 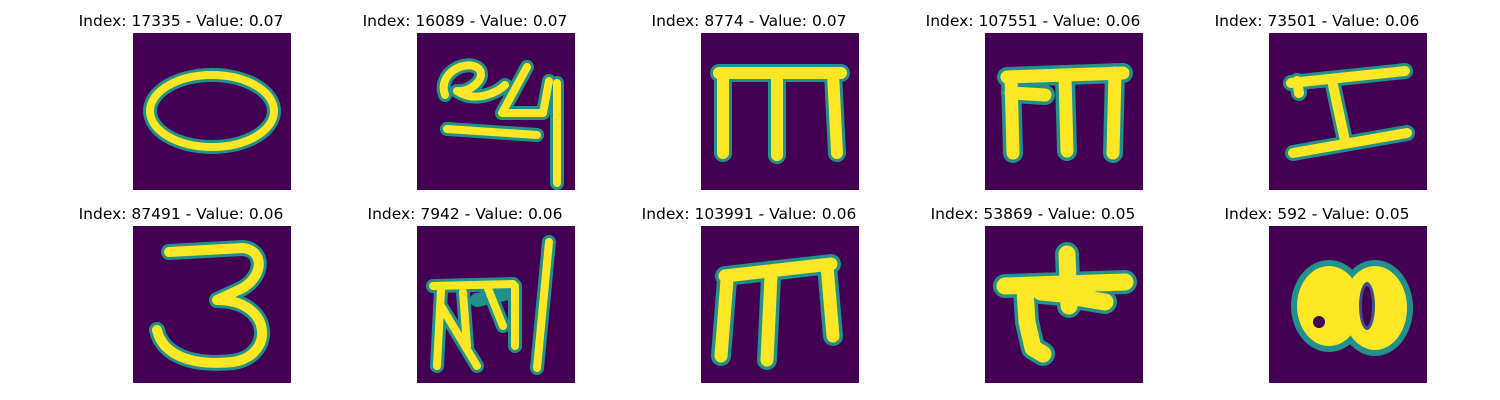 I want to click on digit-image-blob, so click(x=1348, y=304).